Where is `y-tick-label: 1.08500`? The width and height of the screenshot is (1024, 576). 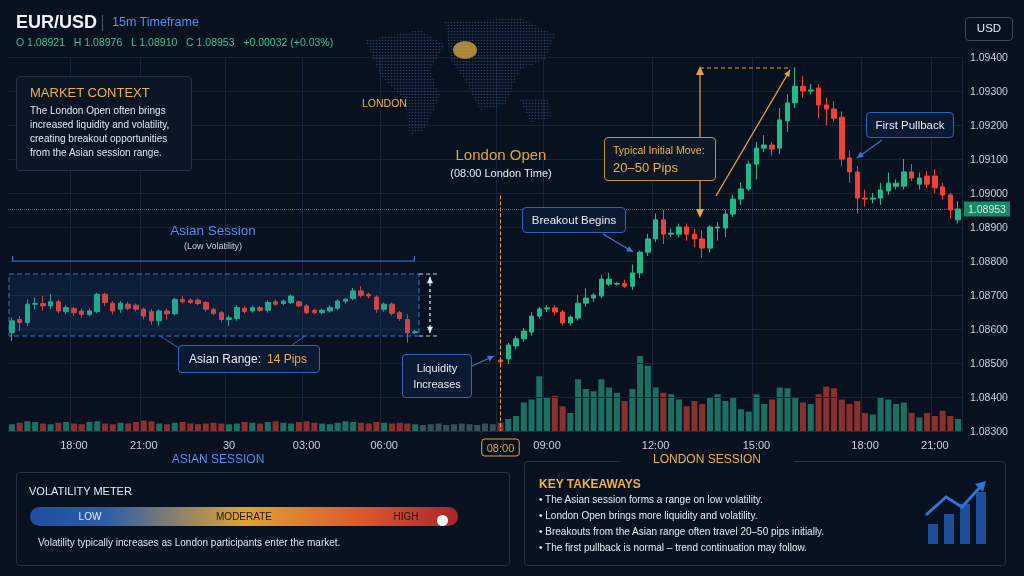 y-tick-label: 1.08500 is located at coordinates (989, 363).